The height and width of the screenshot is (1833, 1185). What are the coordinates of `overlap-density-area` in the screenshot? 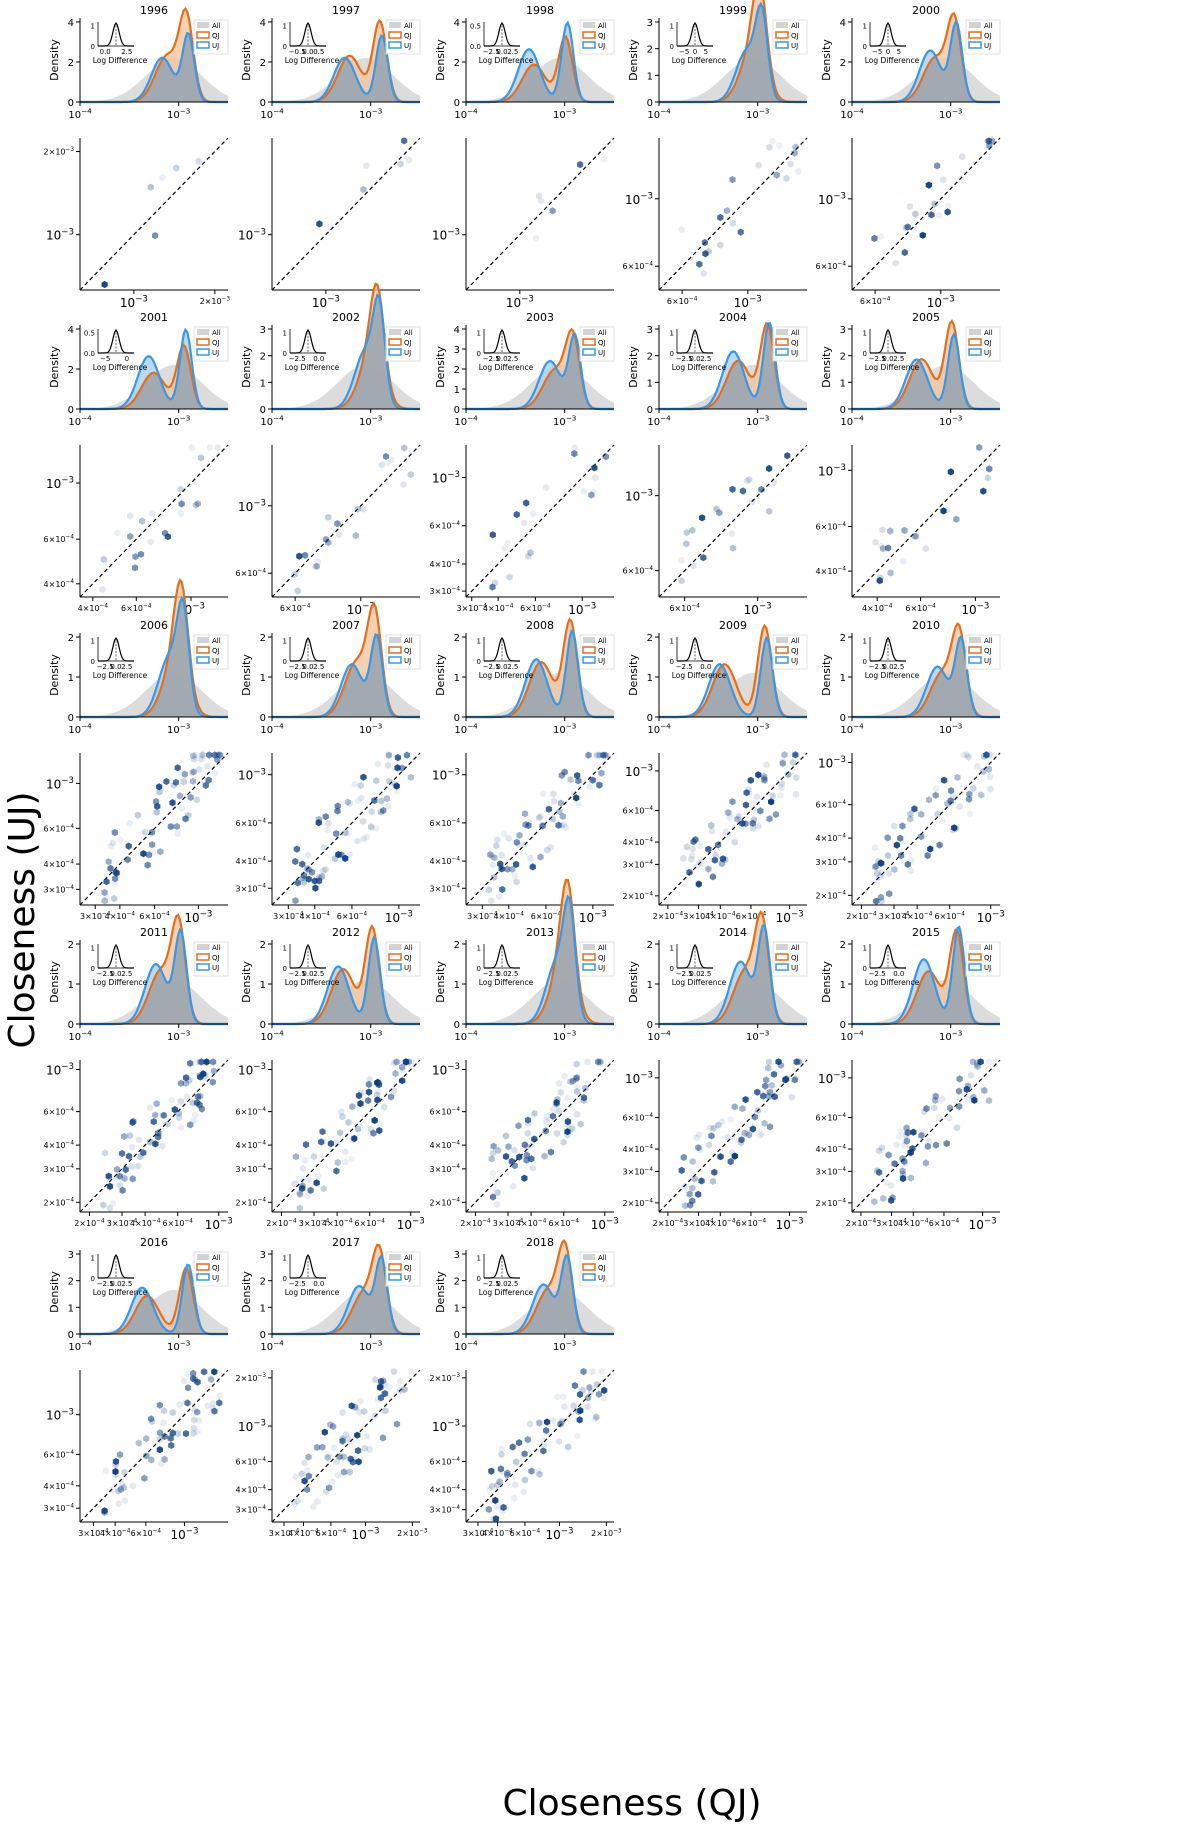 It's located at (540, 69).